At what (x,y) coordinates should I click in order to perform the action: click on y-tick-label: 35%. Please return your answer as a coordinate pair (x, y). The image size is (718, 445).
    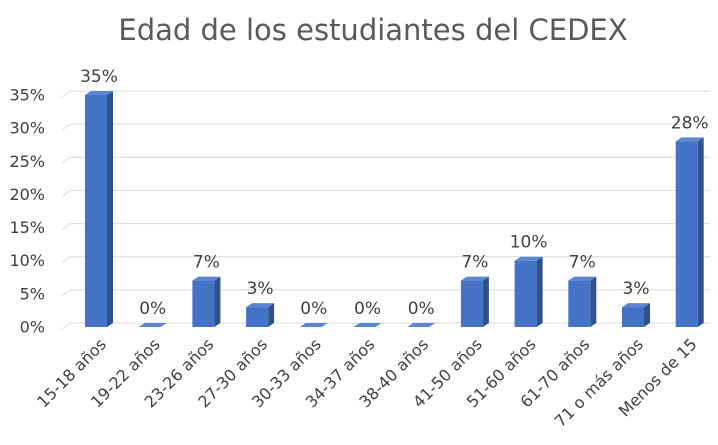
    Looking at the image, I should click on (27, 95).